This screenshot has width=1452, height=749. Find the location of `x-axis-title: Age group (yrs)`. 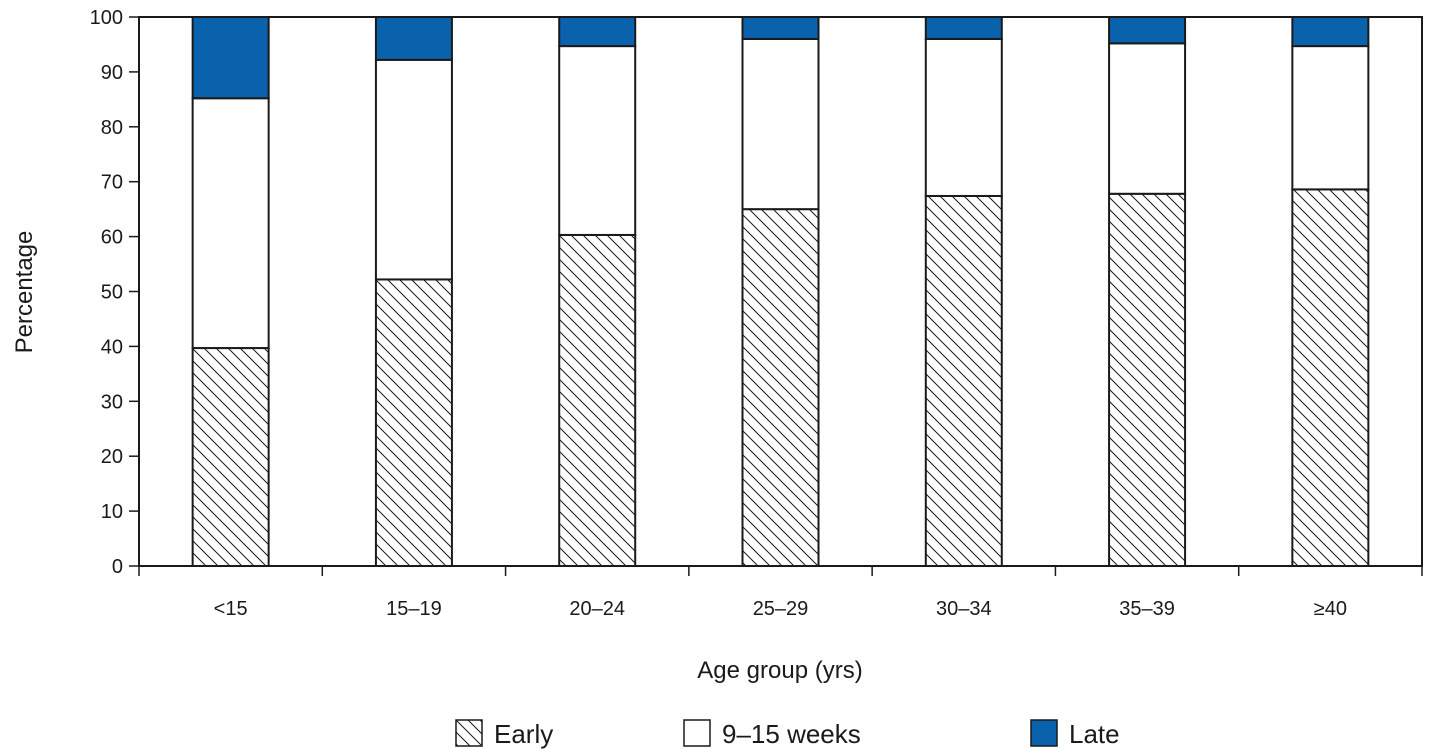

x-axis-title: Age group (yrs) is located at coordinates (779, 670).